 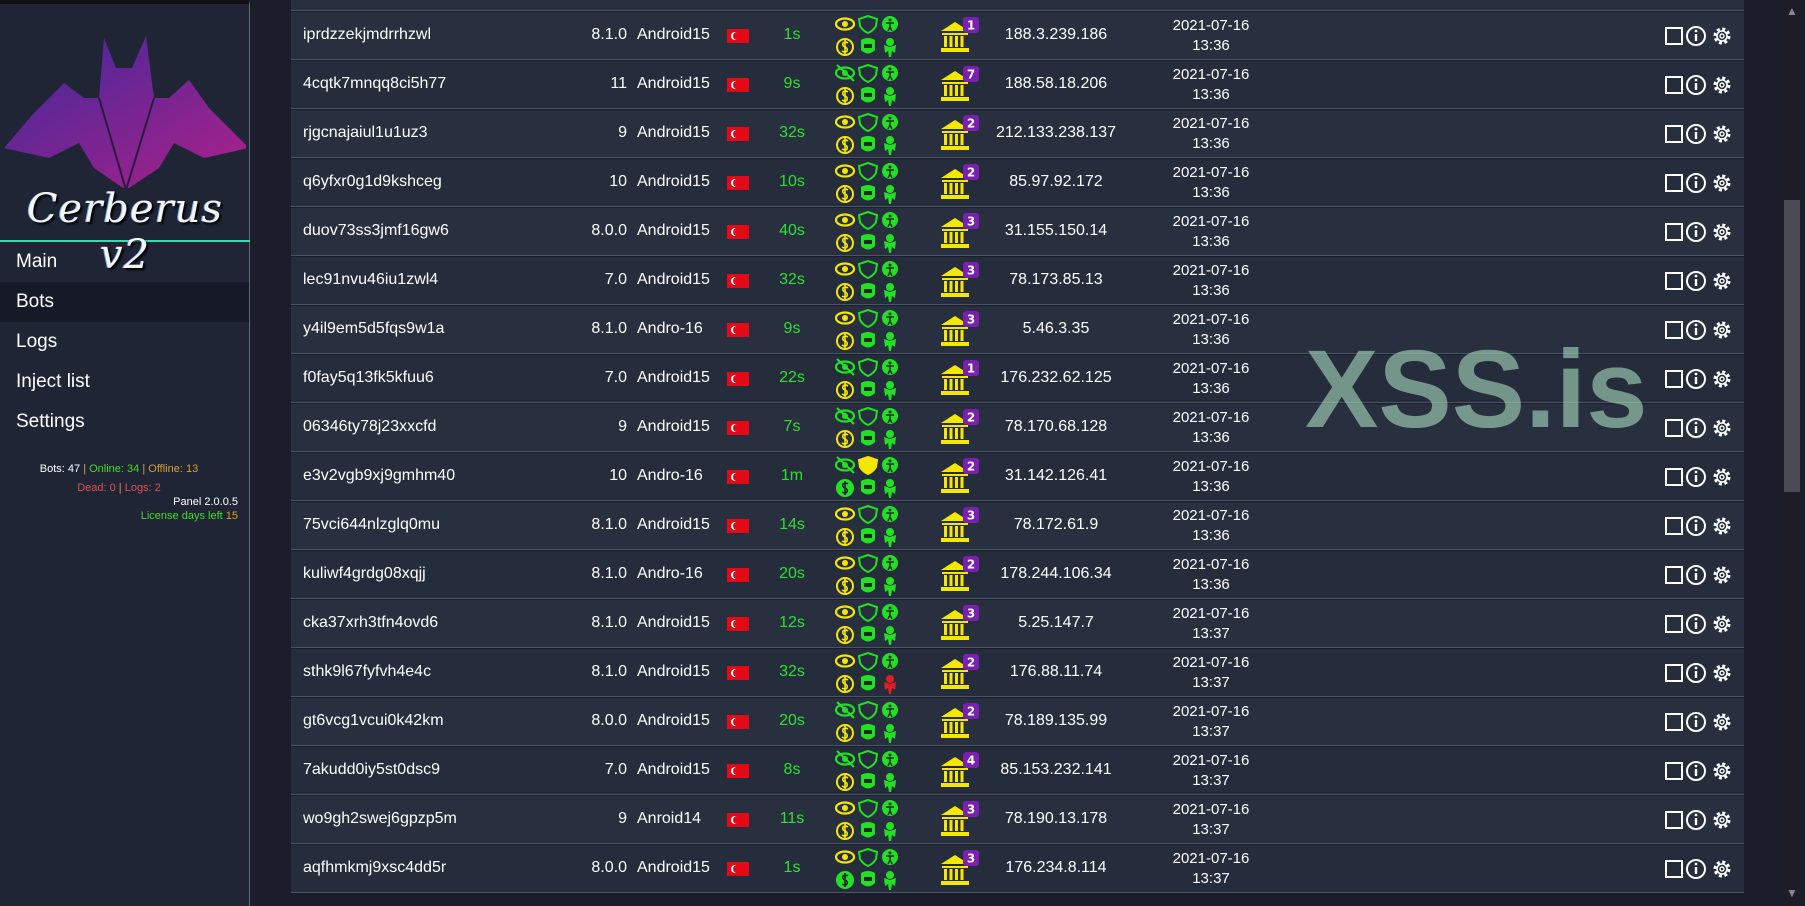 What do you see at coordinates (367, 671) in the screenshot?
I see `bot-id: sthk9l67fyfvh4e4c` at bounding box center [367, 671].